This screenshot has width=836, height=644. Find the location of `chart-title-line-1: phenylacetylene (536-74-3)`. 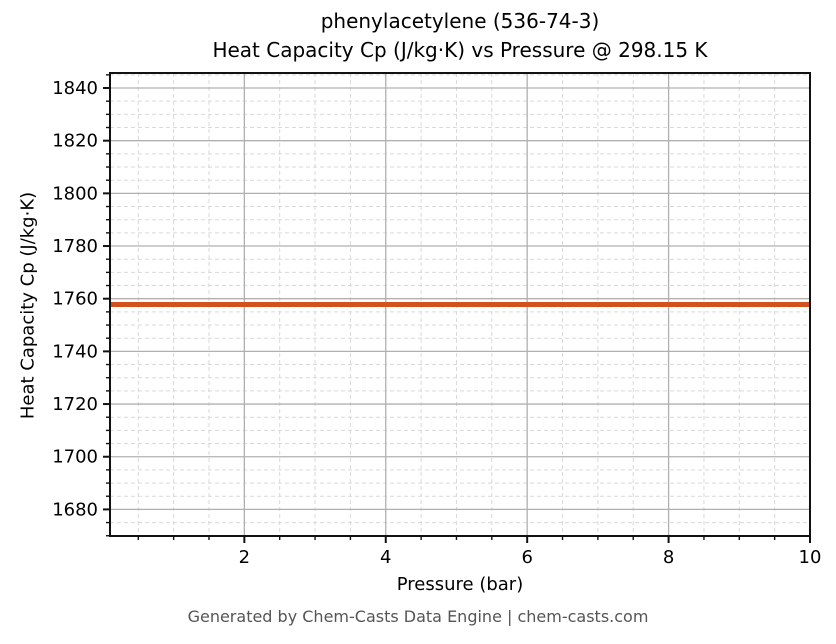

chart-title-line-1: phenylacetylene (536-74-3) is located at coordinates (460, 21).